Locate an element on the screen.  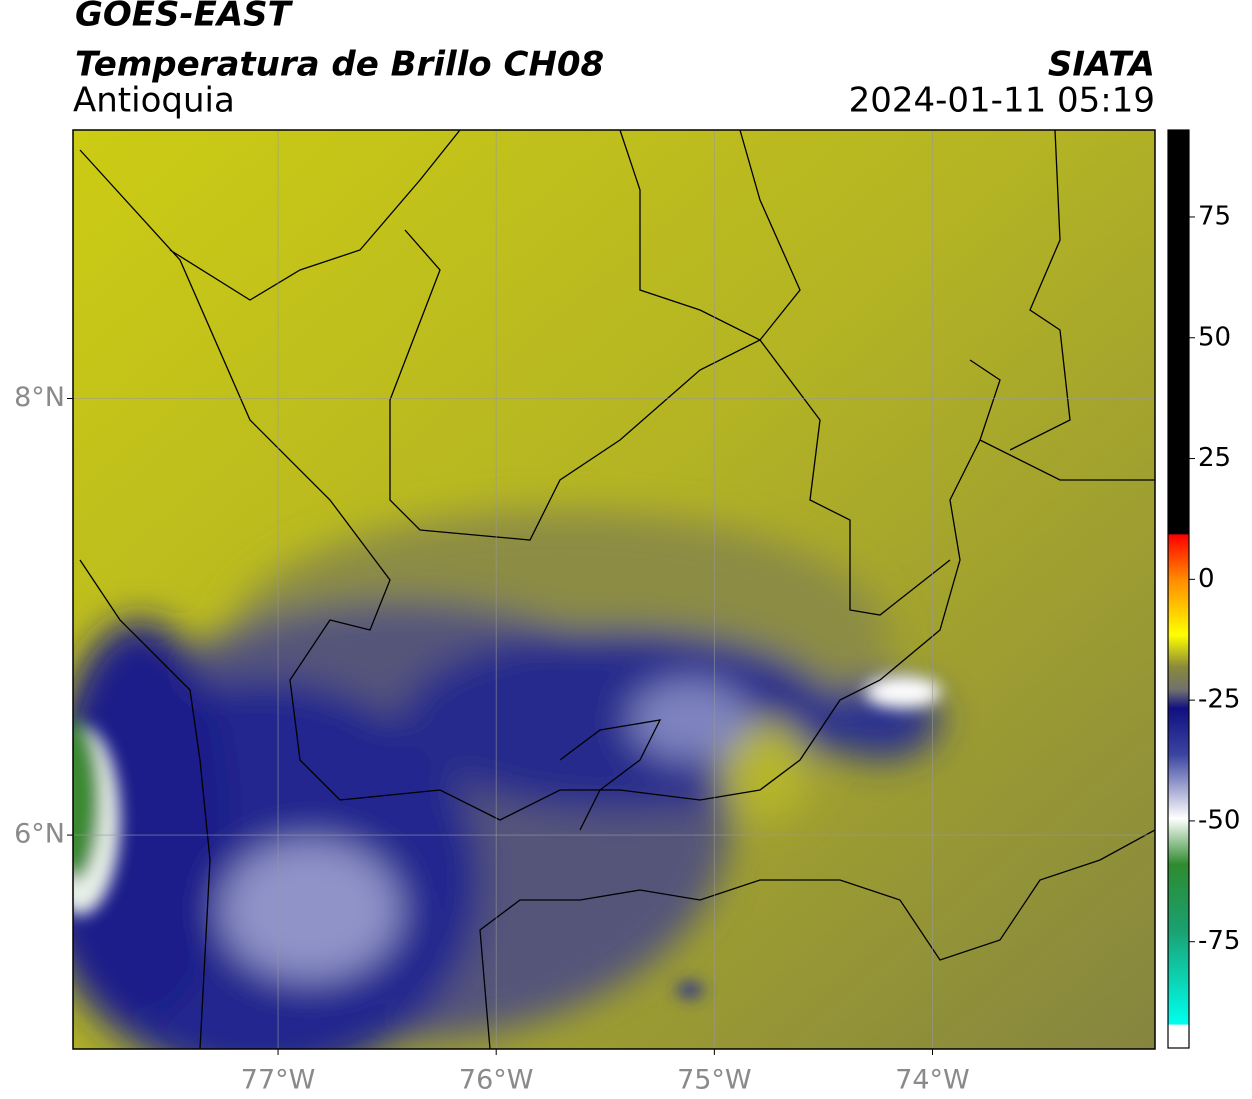
colorbar is located at coordinates (1178, 589).